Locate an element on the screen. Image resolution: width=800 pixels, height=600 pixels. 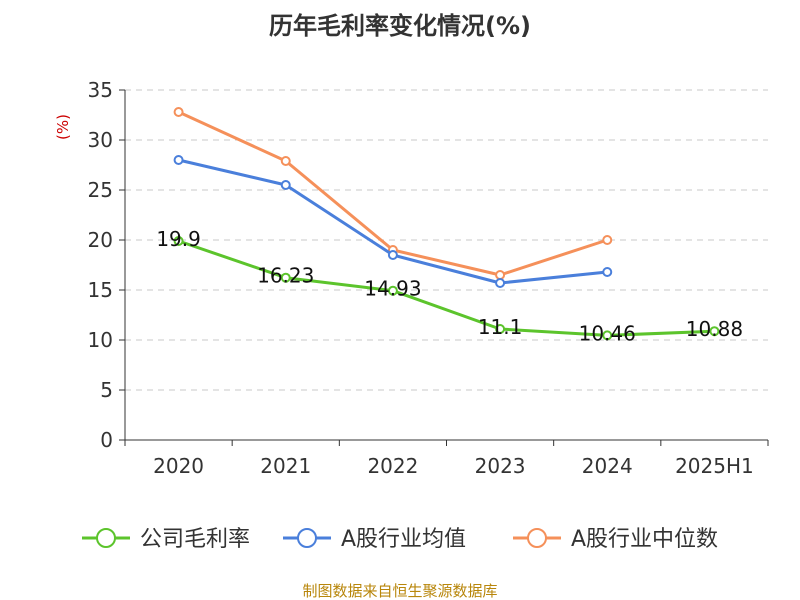
x-tick-label: 2025H1 is located at coordinates (714, 466).